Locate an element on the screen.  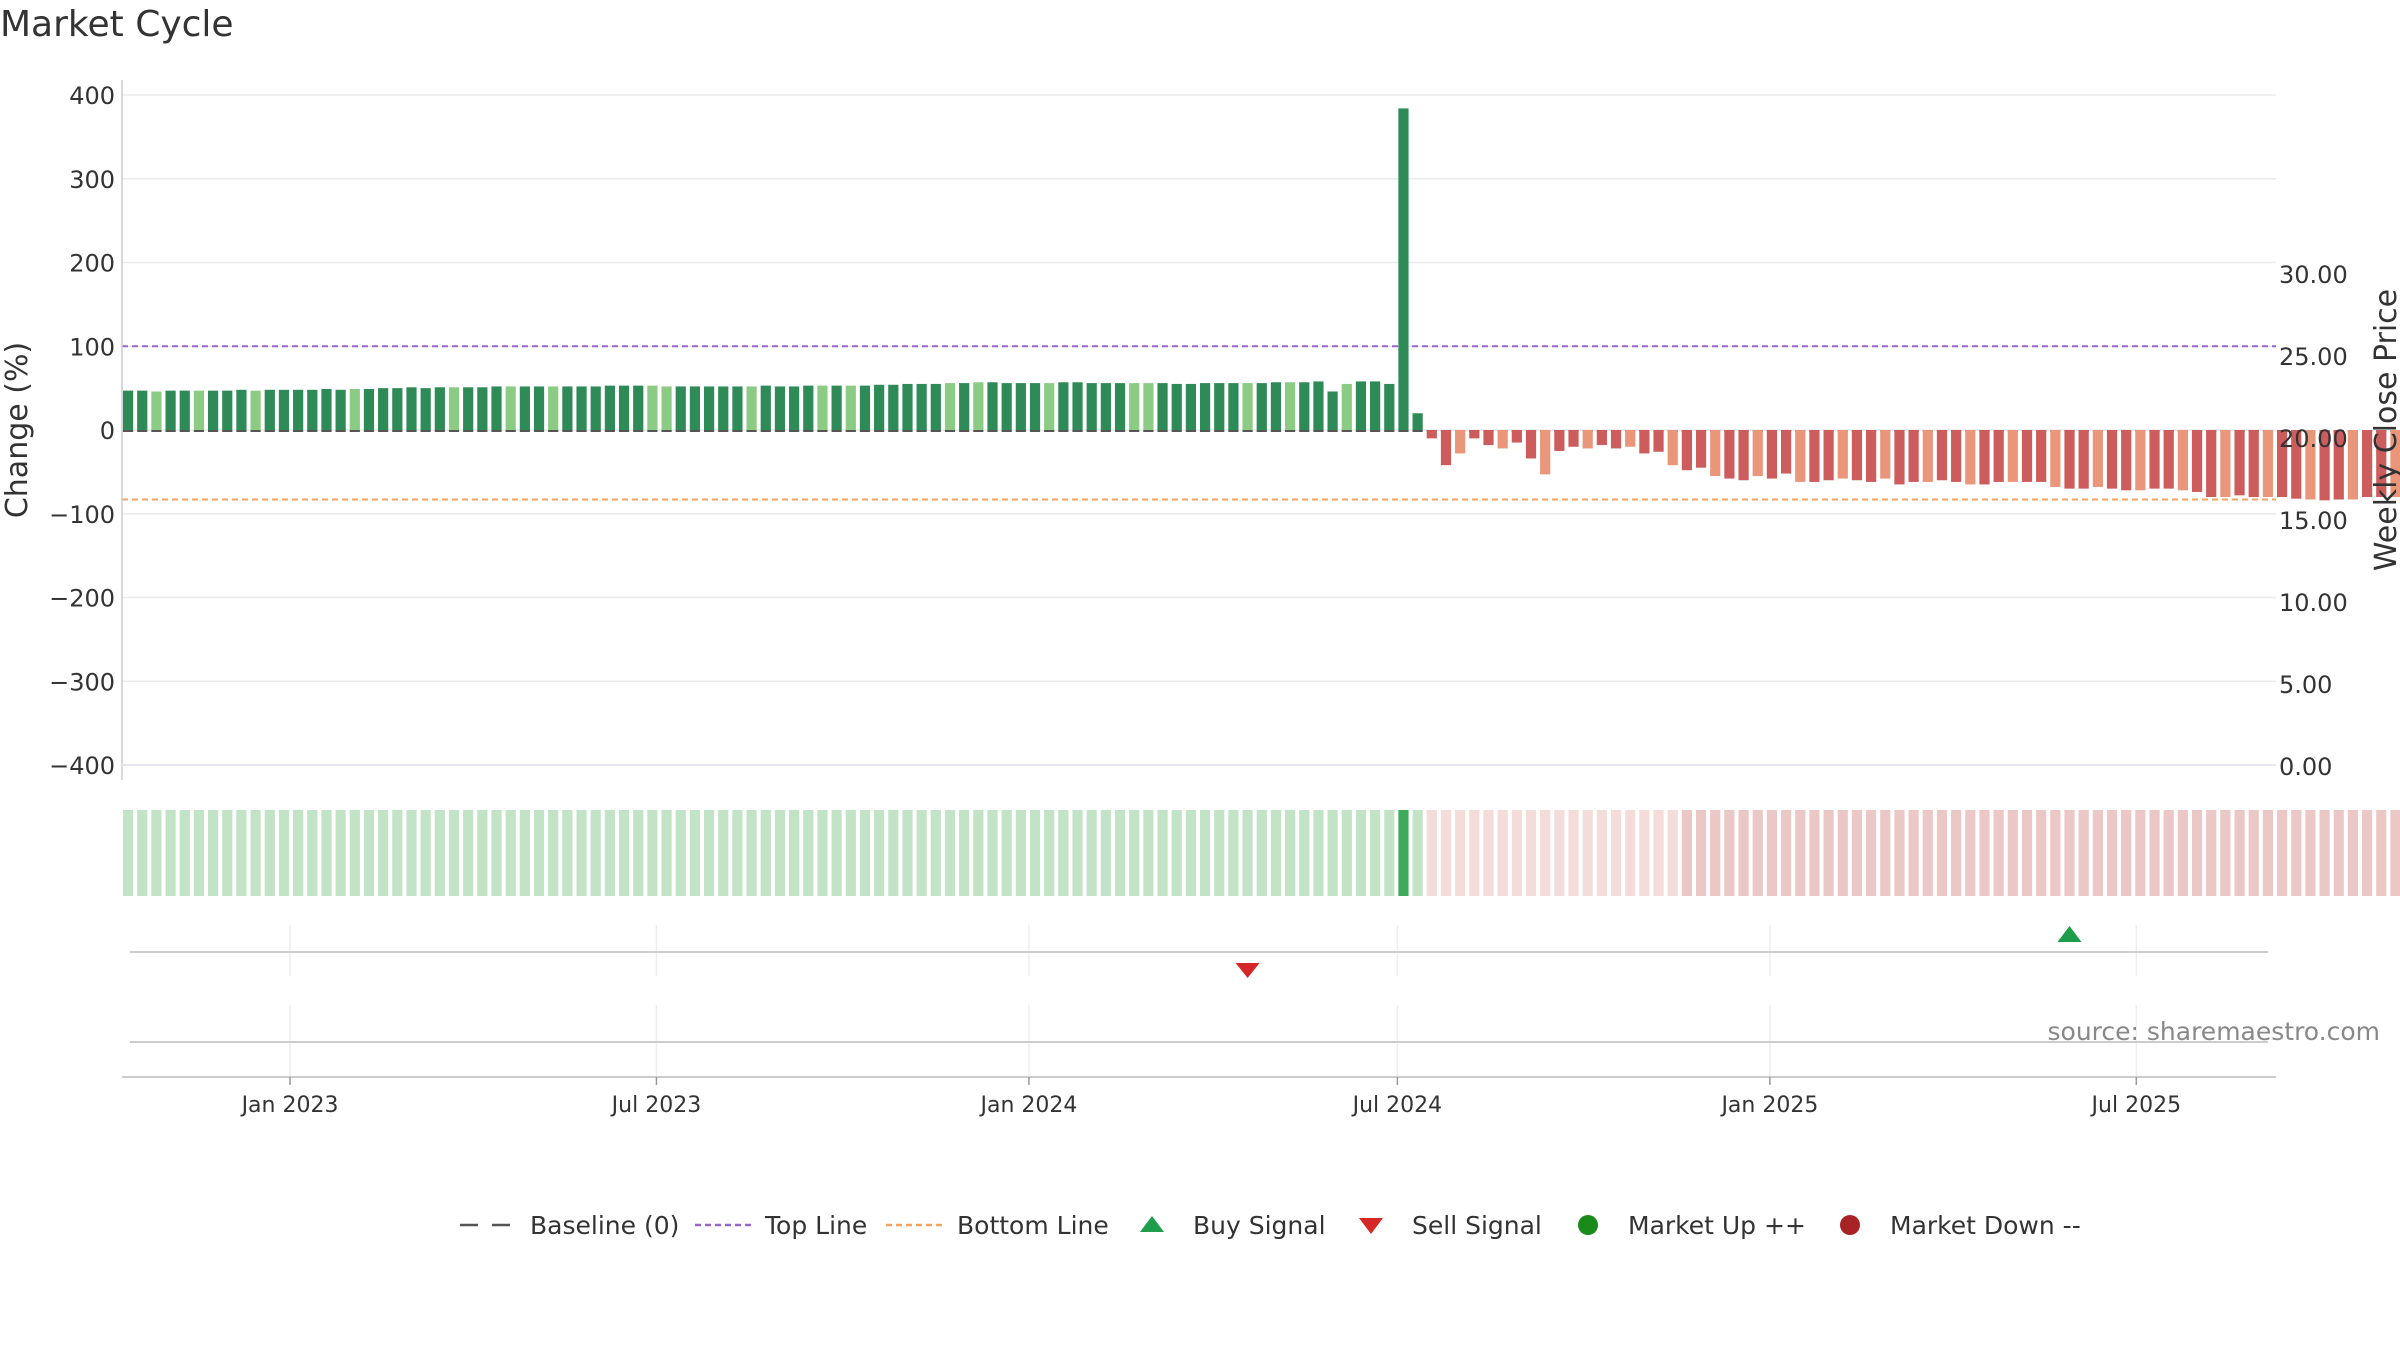
x-tick-label: Jan 2025 is located at coordinates (1768, 1105).